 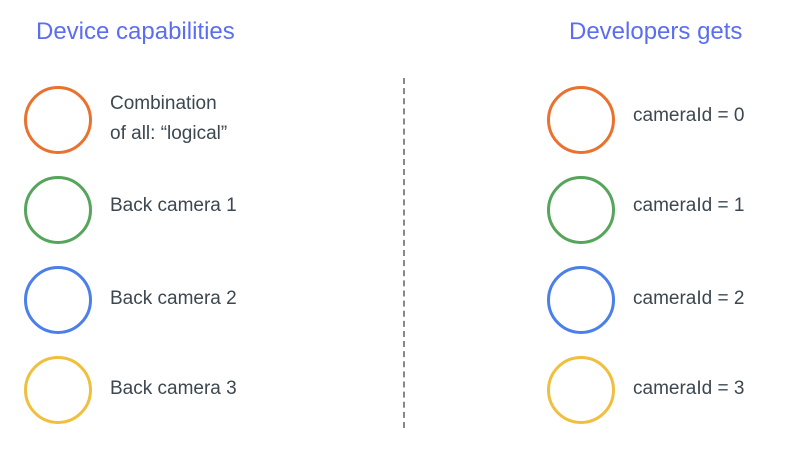 I want to click on camera-circle-logical, so click(x=58, y=120).